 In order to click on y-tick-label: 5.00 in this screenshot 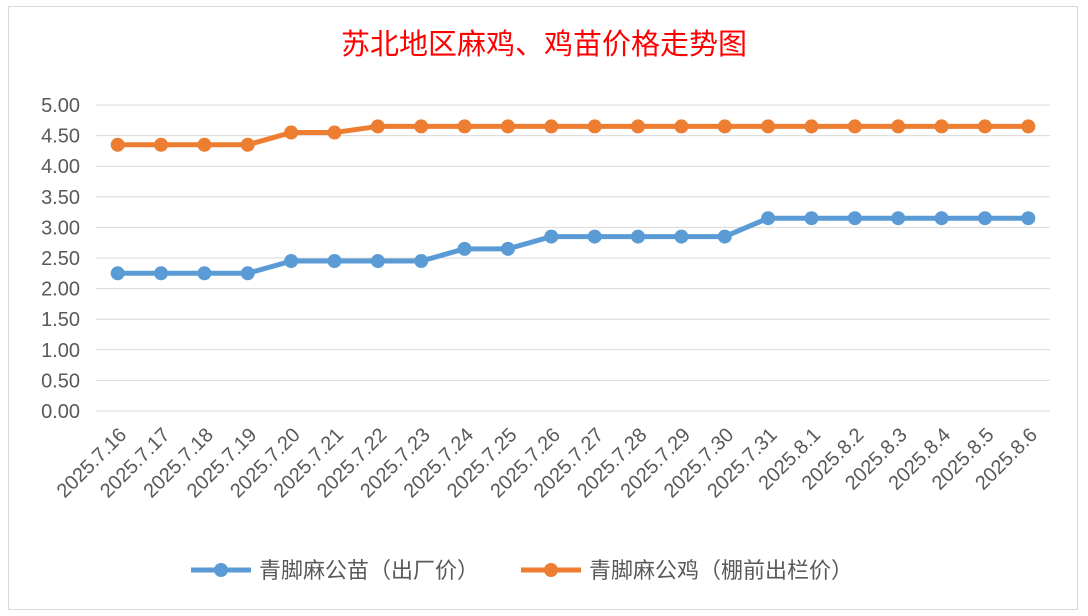, I will do `click(60, 106)`.